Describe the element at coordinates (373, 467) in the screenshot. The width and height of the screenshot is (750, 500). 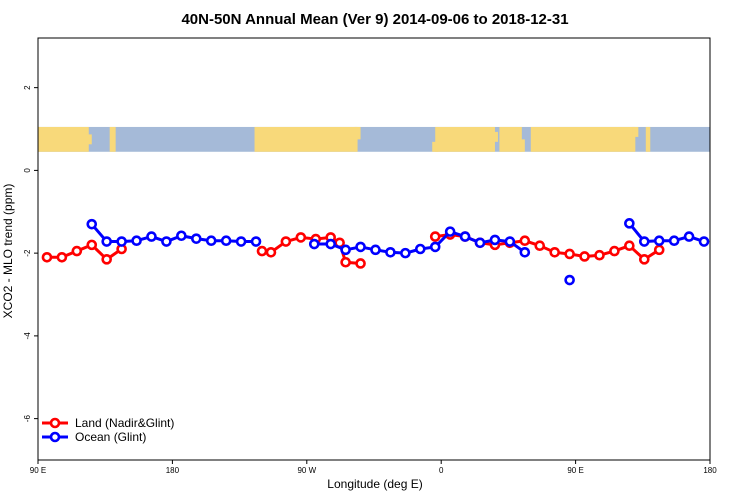
I see `x-axis: 90 E 180 90 W 0 90 E 180` at that location.